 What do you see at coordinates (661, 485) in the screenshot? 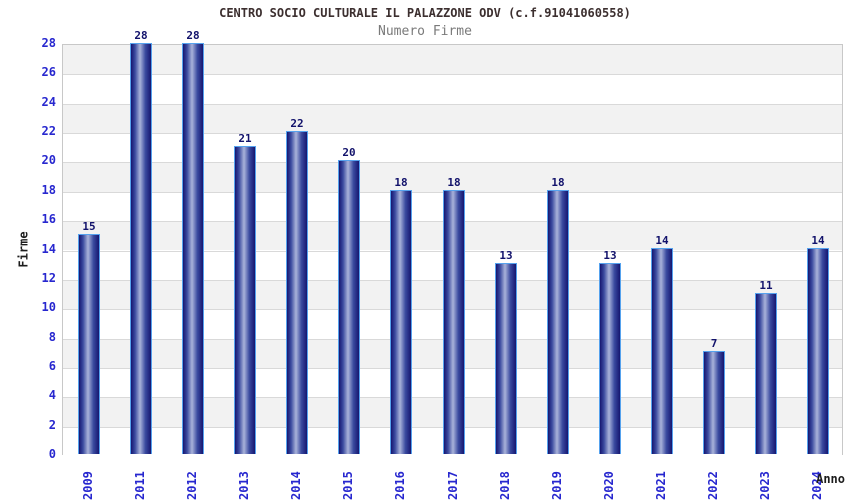
I see `x-tick-label: 2021` at bounding box center [661, 485].